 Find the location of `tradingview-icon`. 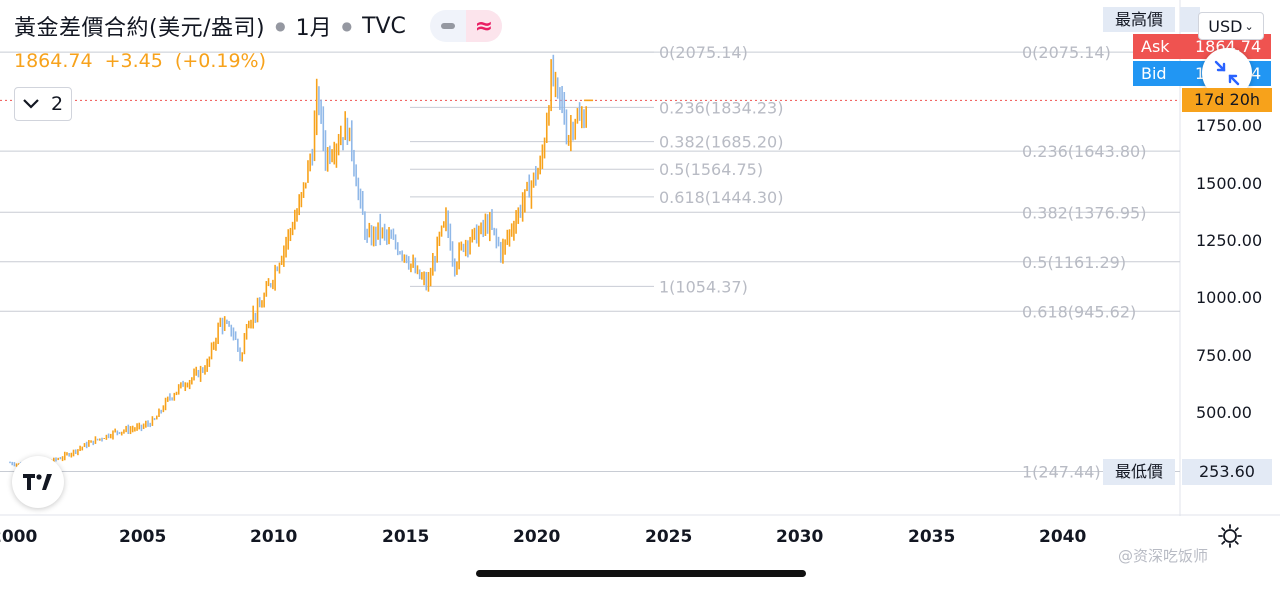

tradingview-icon is located at coordinates (37, 482).